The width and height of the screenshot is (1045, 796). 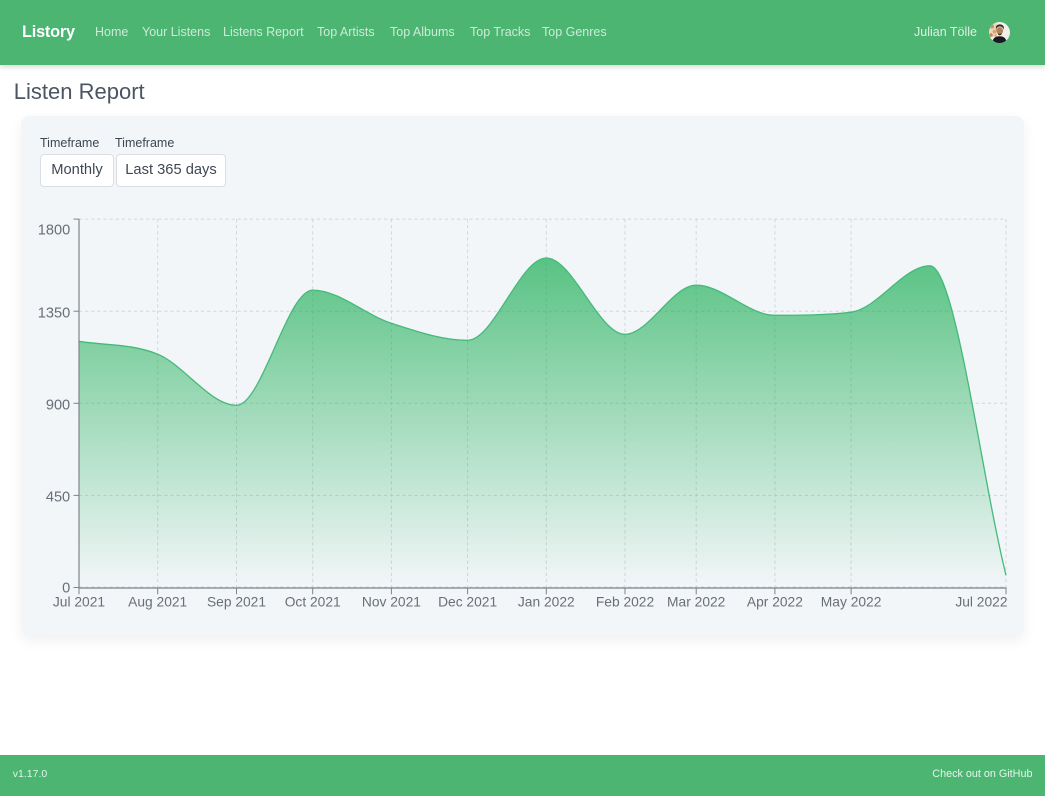 I want to click on svg-text: Jul 2022, so click(x=981, y=602).